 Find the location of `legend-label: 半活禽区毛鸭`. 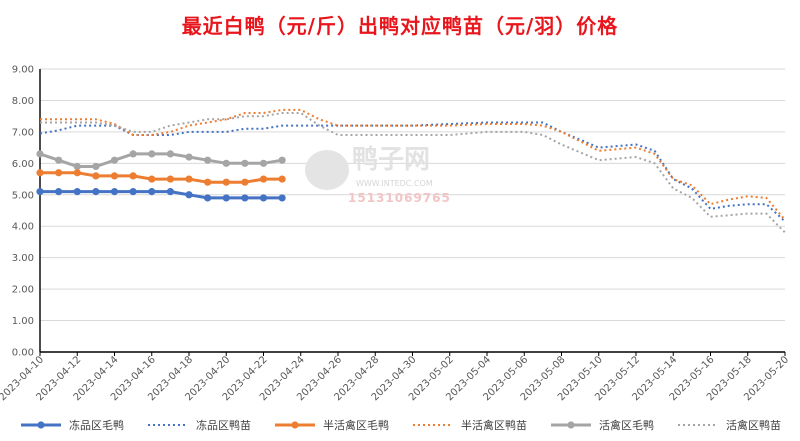

legend-label: 半活禽区毛鸭 is located at coordinates (356, 425).